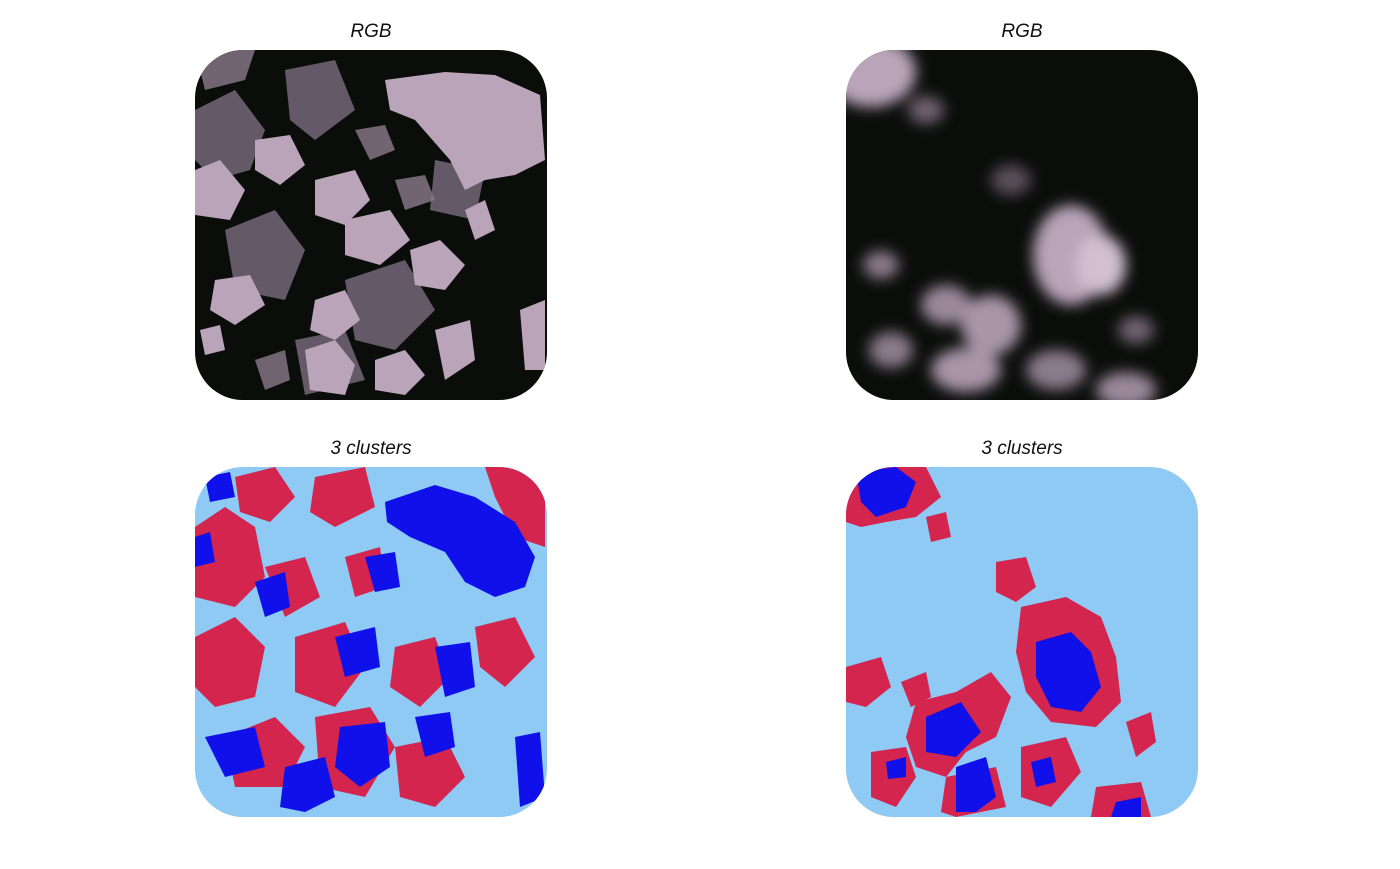 The width and height of the screenshot is (1400, 869). What do you see at coordinates (1022, 642) in the screenshot?
I see `cluster-image-right` at bounding box center [1022, 642].